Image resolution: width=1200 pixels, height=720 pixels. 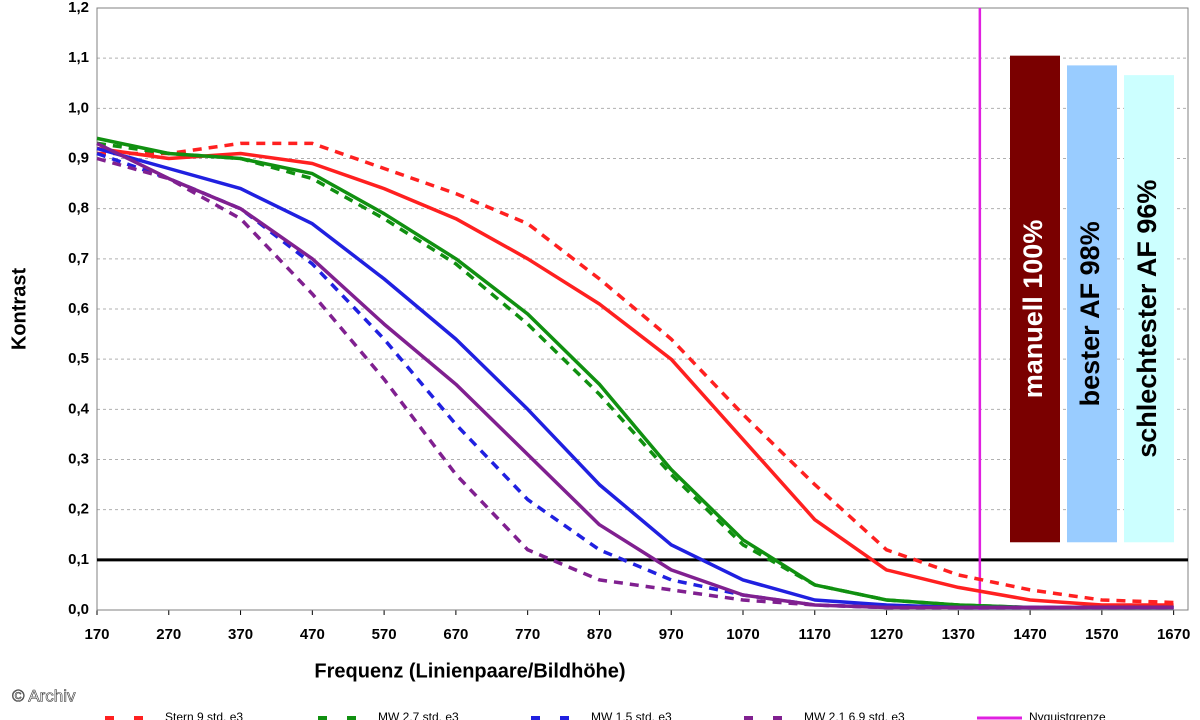 I want to click on x-tick-label: 270, so click(x=168, y=634).